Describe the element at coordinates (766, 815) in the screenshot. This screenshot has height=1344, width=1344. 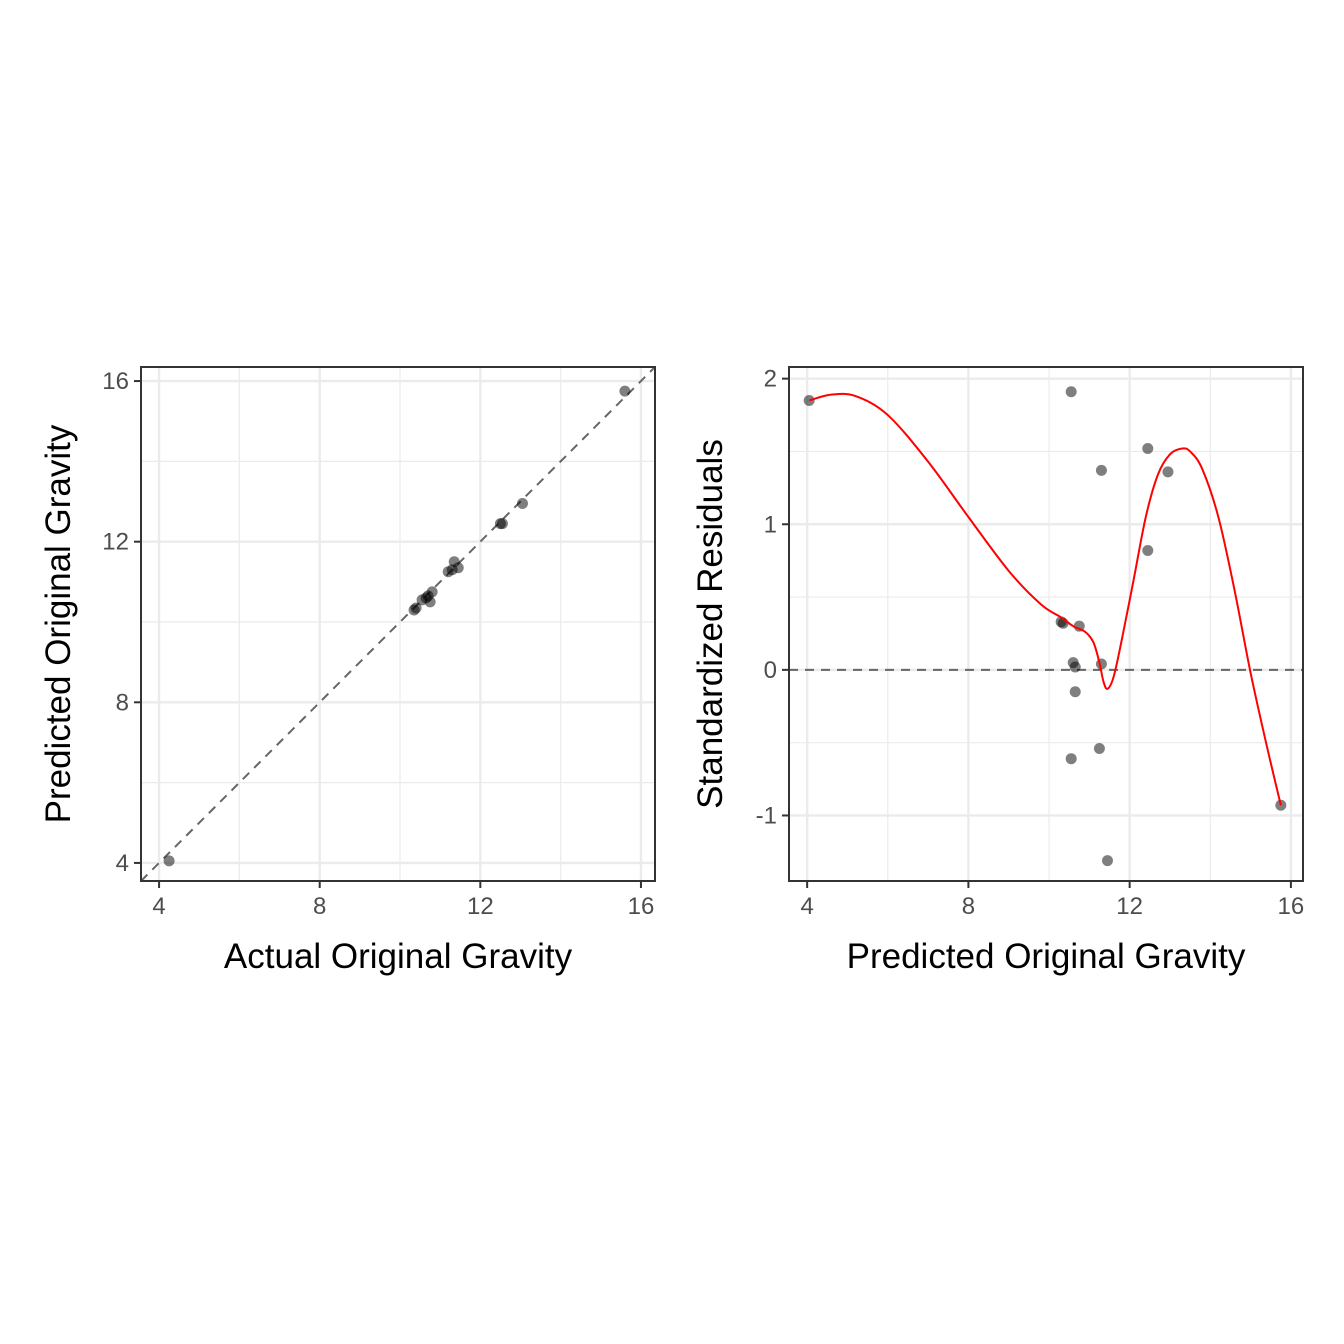
I see `y-tick-label: -1` at that location.